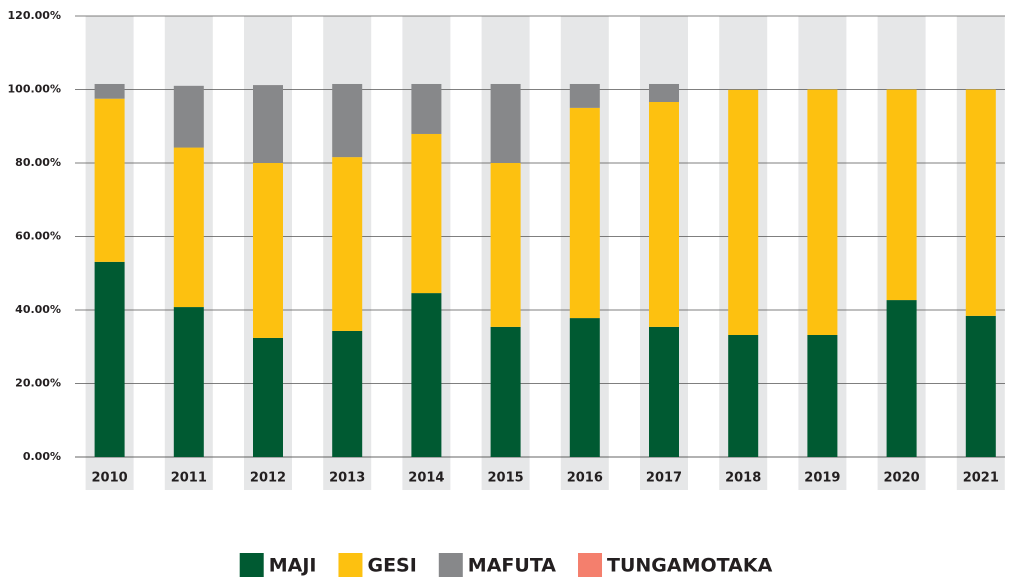  Describe the element at coordinates (743, 478) in the screenshot. I see `x-tick-label: 2018` at that location.